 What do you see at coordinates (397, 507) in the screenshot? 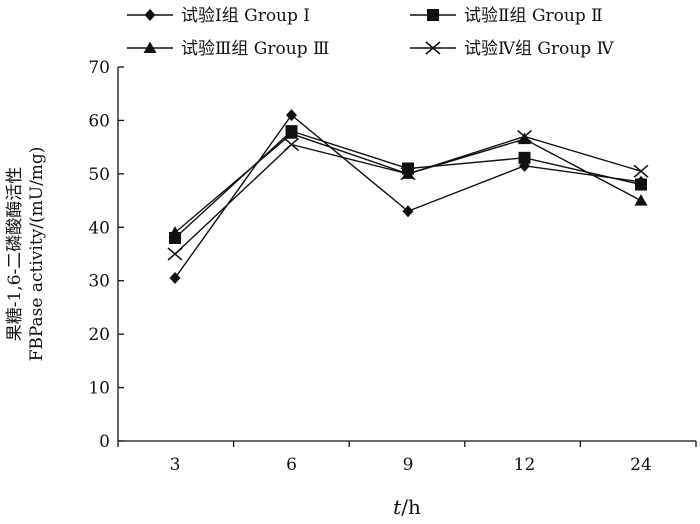
I see `x-axis-label-var: t` at bounding box center [397, 507].